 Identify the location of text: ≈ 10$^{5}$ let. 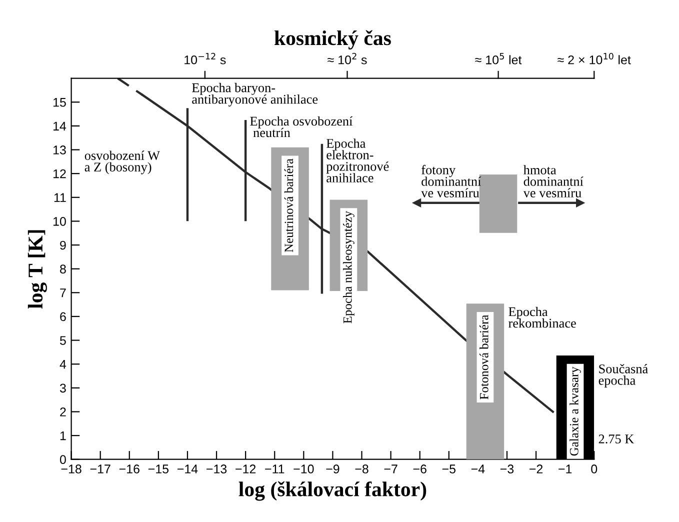
(498, 58).